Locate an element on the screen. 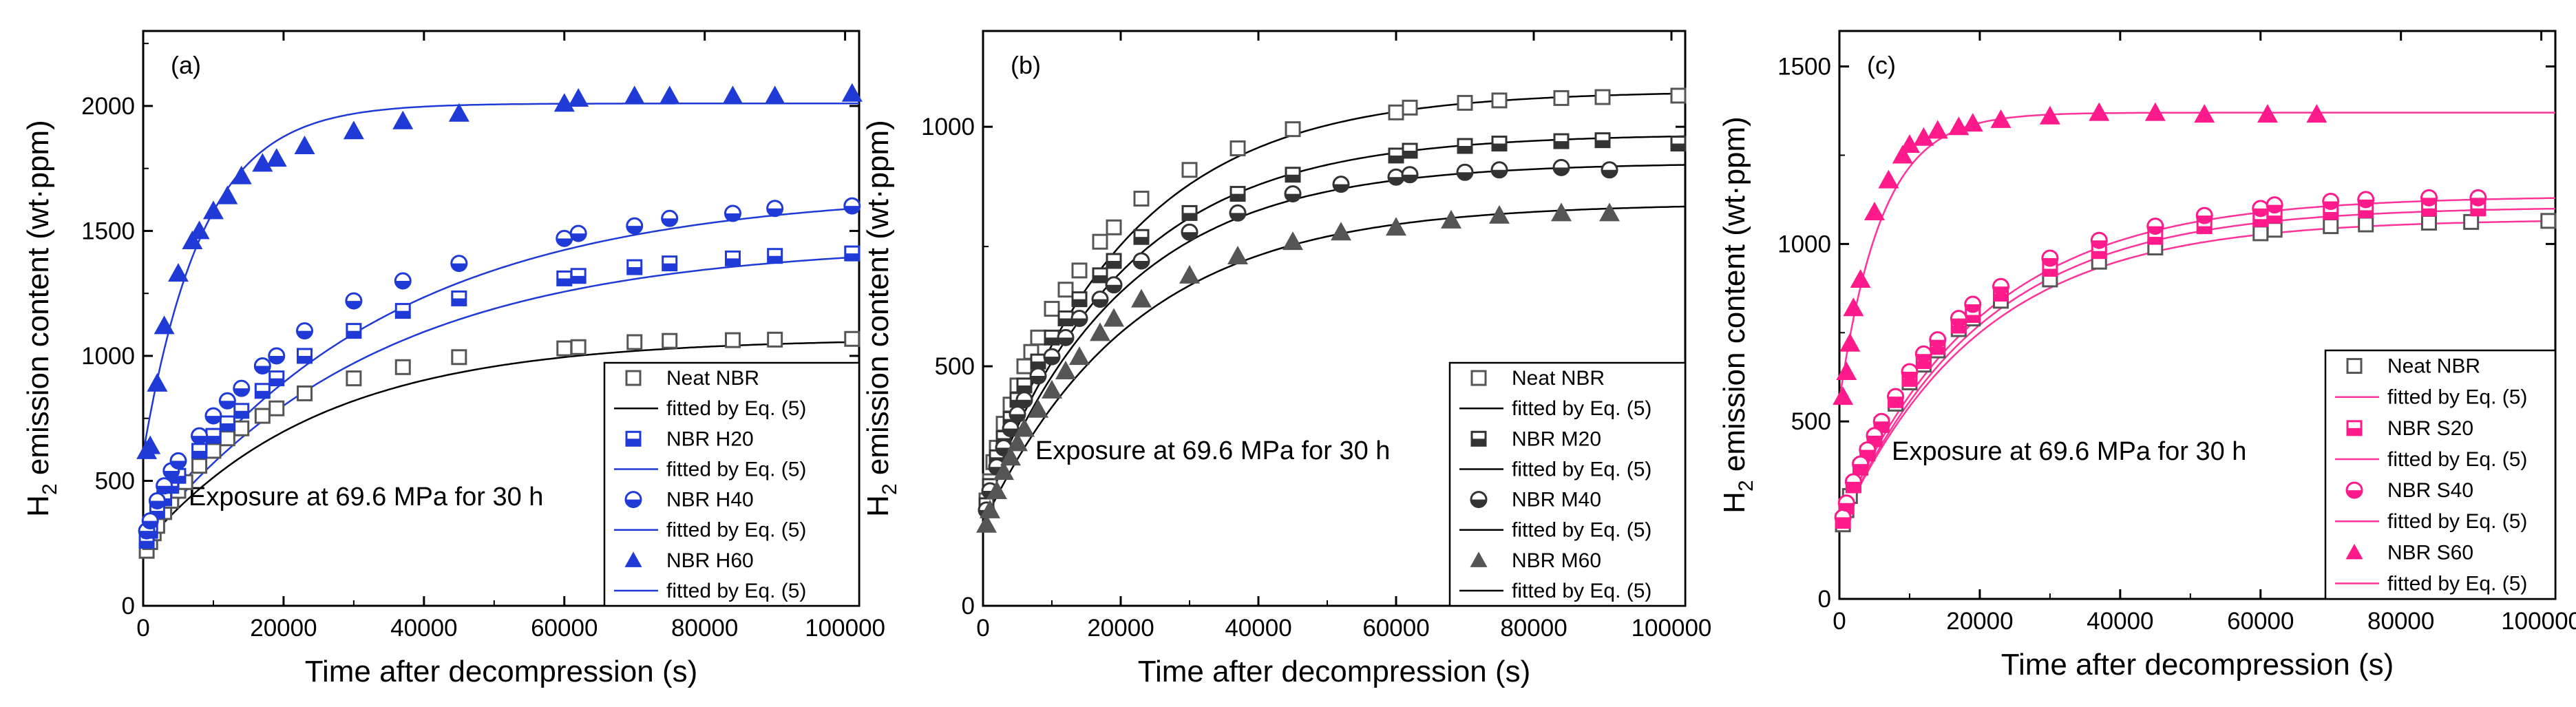  legend-label: NBR H40 is located at coordinates (710, 500).